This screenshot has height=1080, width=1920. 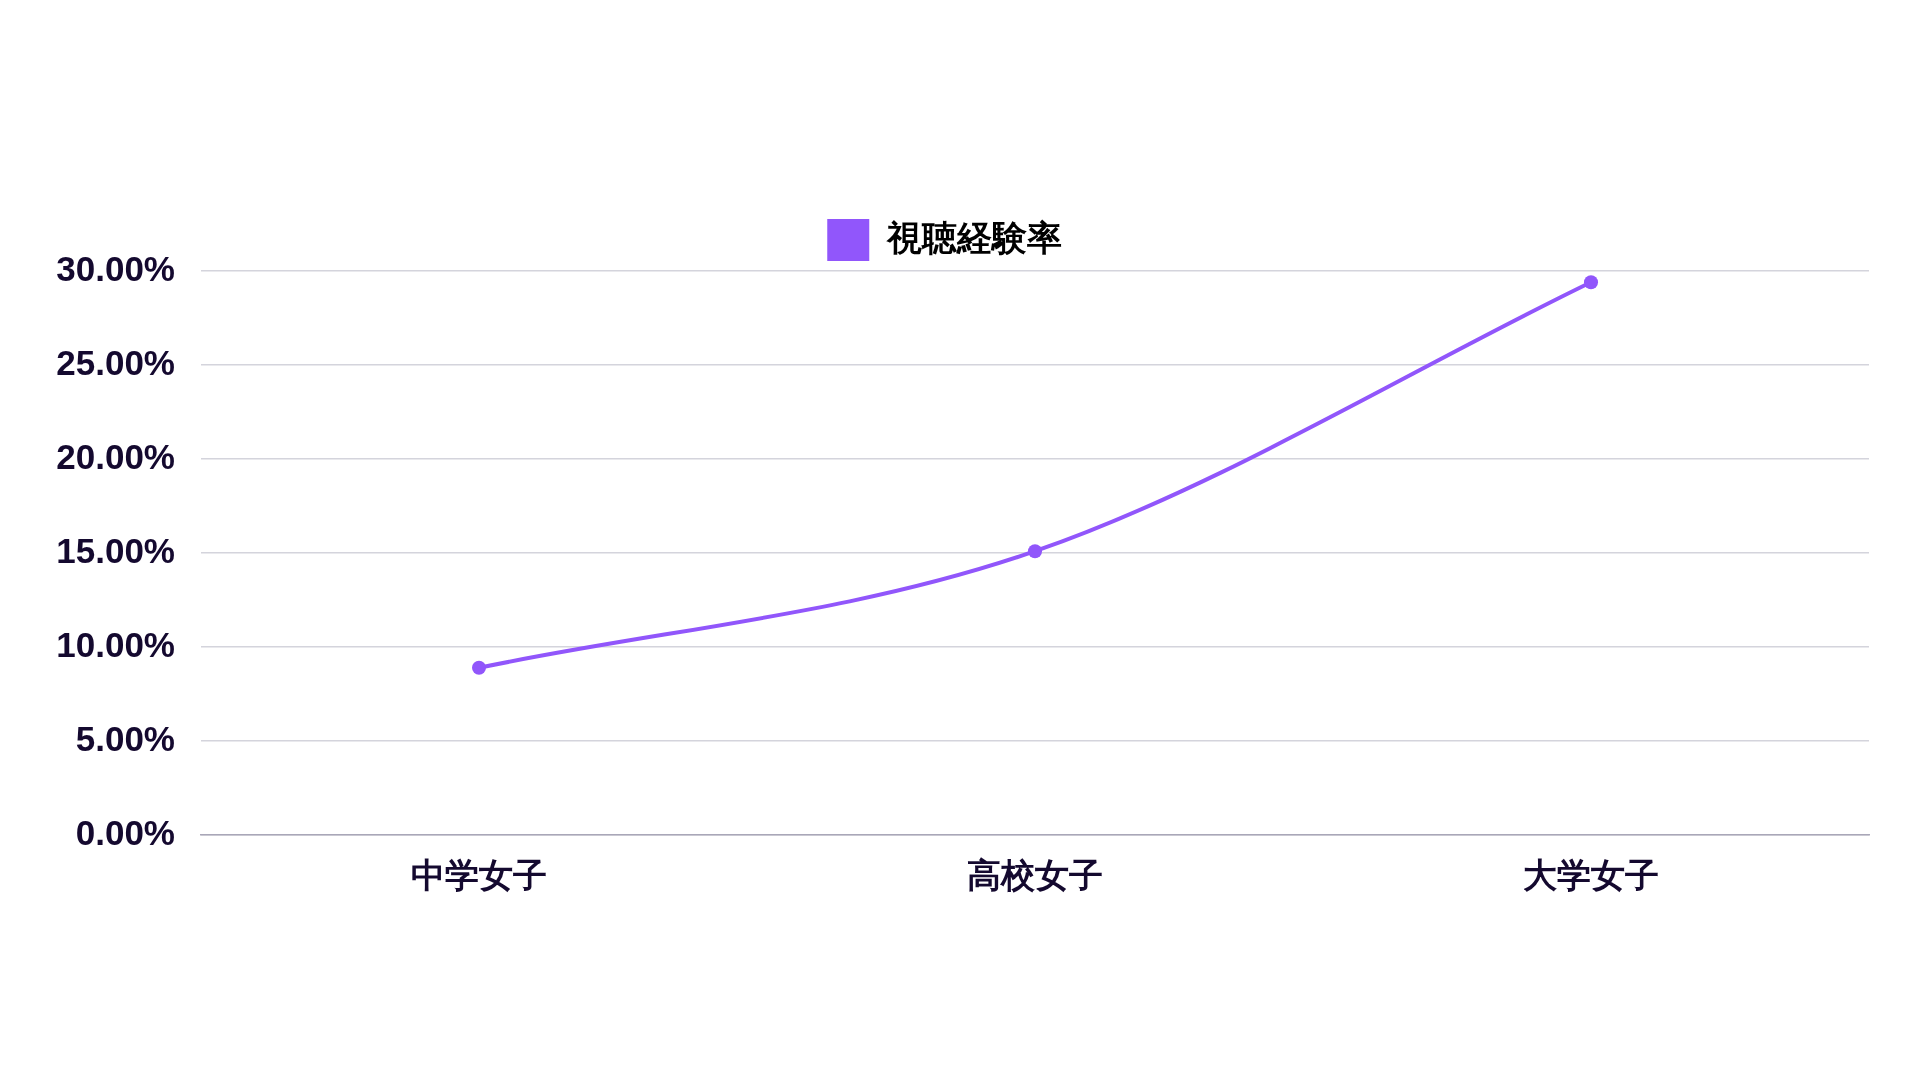 What do you see at coordinates (115, 362) in the screenshot?
I see `y-tick-label: 25.00%` at bounding box center [115, 362].